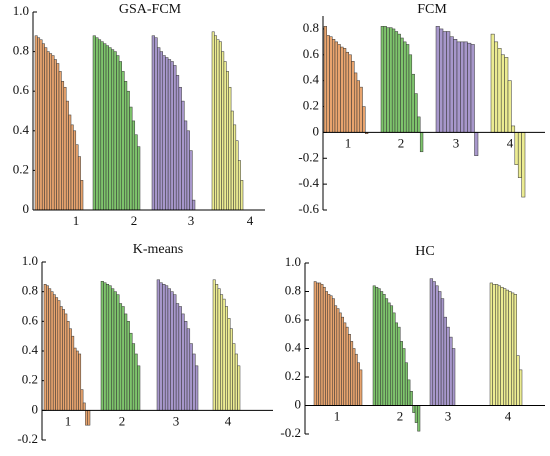 The width and height of the screenshot is (550, 456). I want to click on chart-title: HC, so click(424, 251).